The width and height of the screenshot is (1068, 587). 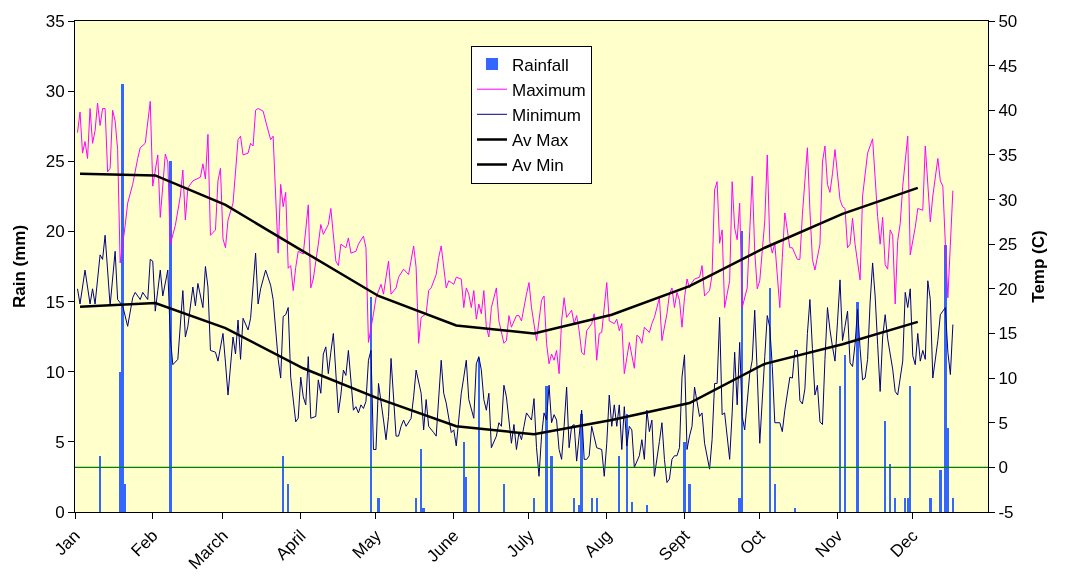 I want to click on x-tick-label: Nov, so click(x=829, y=543).